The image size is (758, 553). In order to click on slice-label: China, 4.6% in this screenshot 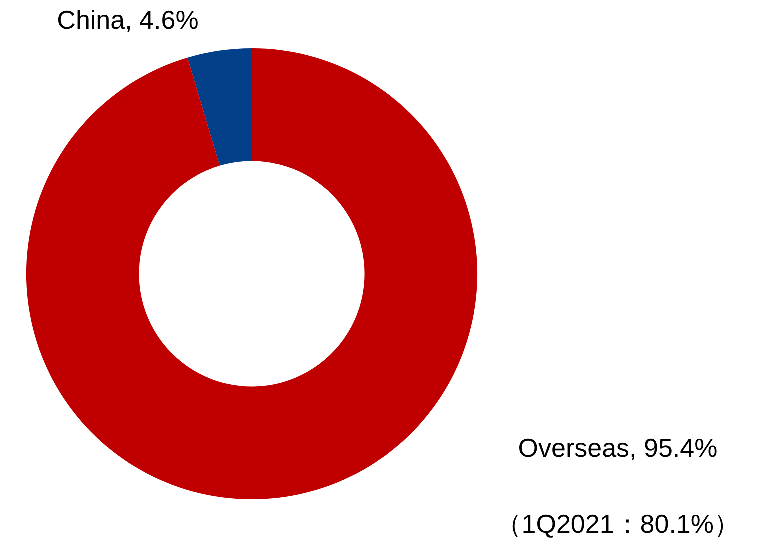, I will do `click(128, 20)`.